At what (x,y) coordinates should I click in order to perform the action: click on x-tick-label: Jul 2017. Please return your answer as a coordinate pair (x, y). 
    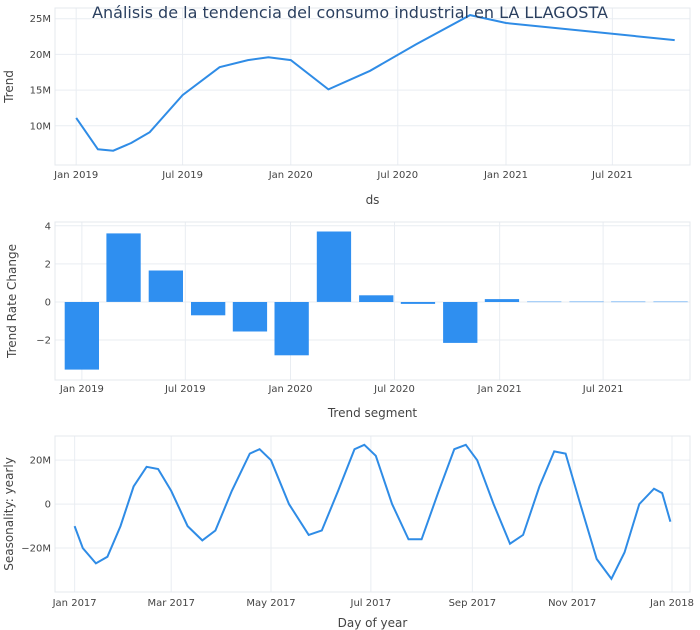
    Looking at the image, I should click on (371, 603).